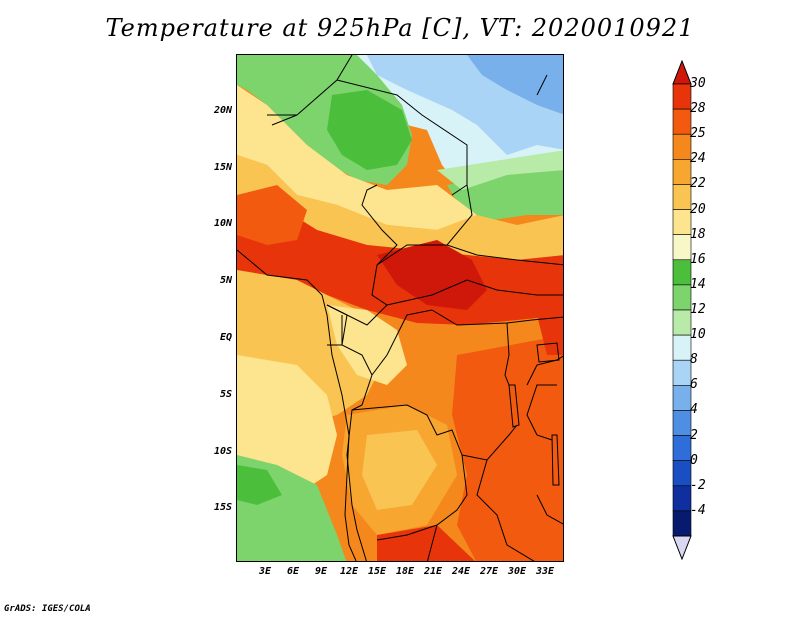  Describe the element at coordinates (433, 571) in the screenshot. I see `lon-tick-21e: 21E` at that location.